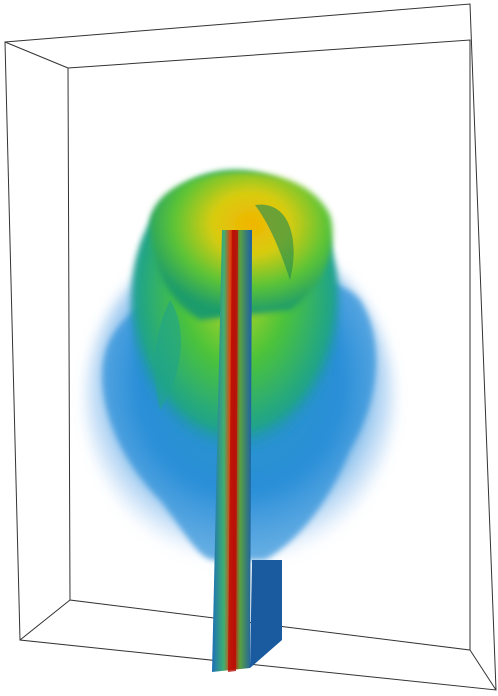  What do you see at coordinates (266, 614) in the screenshot?
I see `stem-side` at bounding box center [266, 614].